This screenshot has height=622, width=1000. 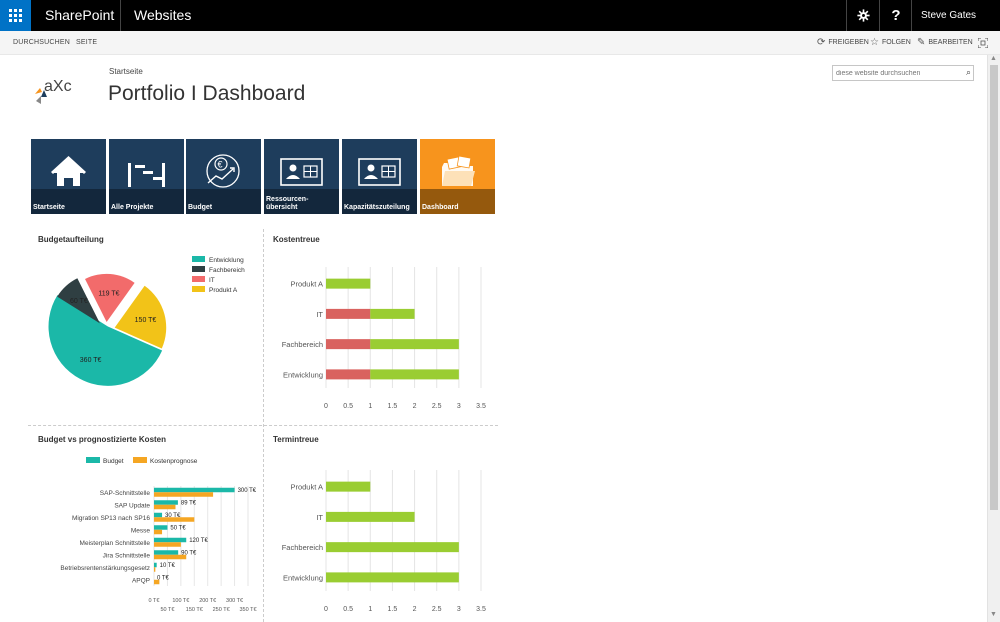 What do you see at coordinates (105, 568) in the screenshot?
I see `y-category-label: Betriebsrentenstärkungsgesetz` at bounding box center [105, 568].